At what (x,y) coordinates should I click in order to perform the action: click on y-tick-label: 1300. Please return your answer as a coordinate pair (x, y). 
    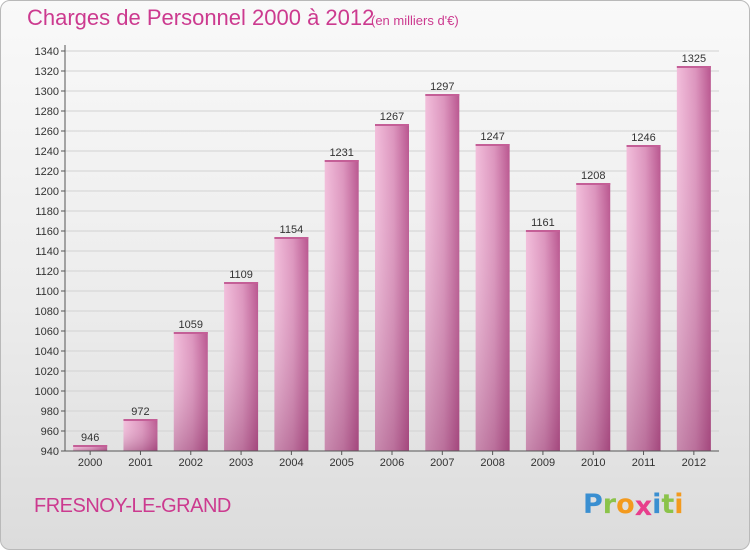
    Looking at the image, I should click on (47, 92).